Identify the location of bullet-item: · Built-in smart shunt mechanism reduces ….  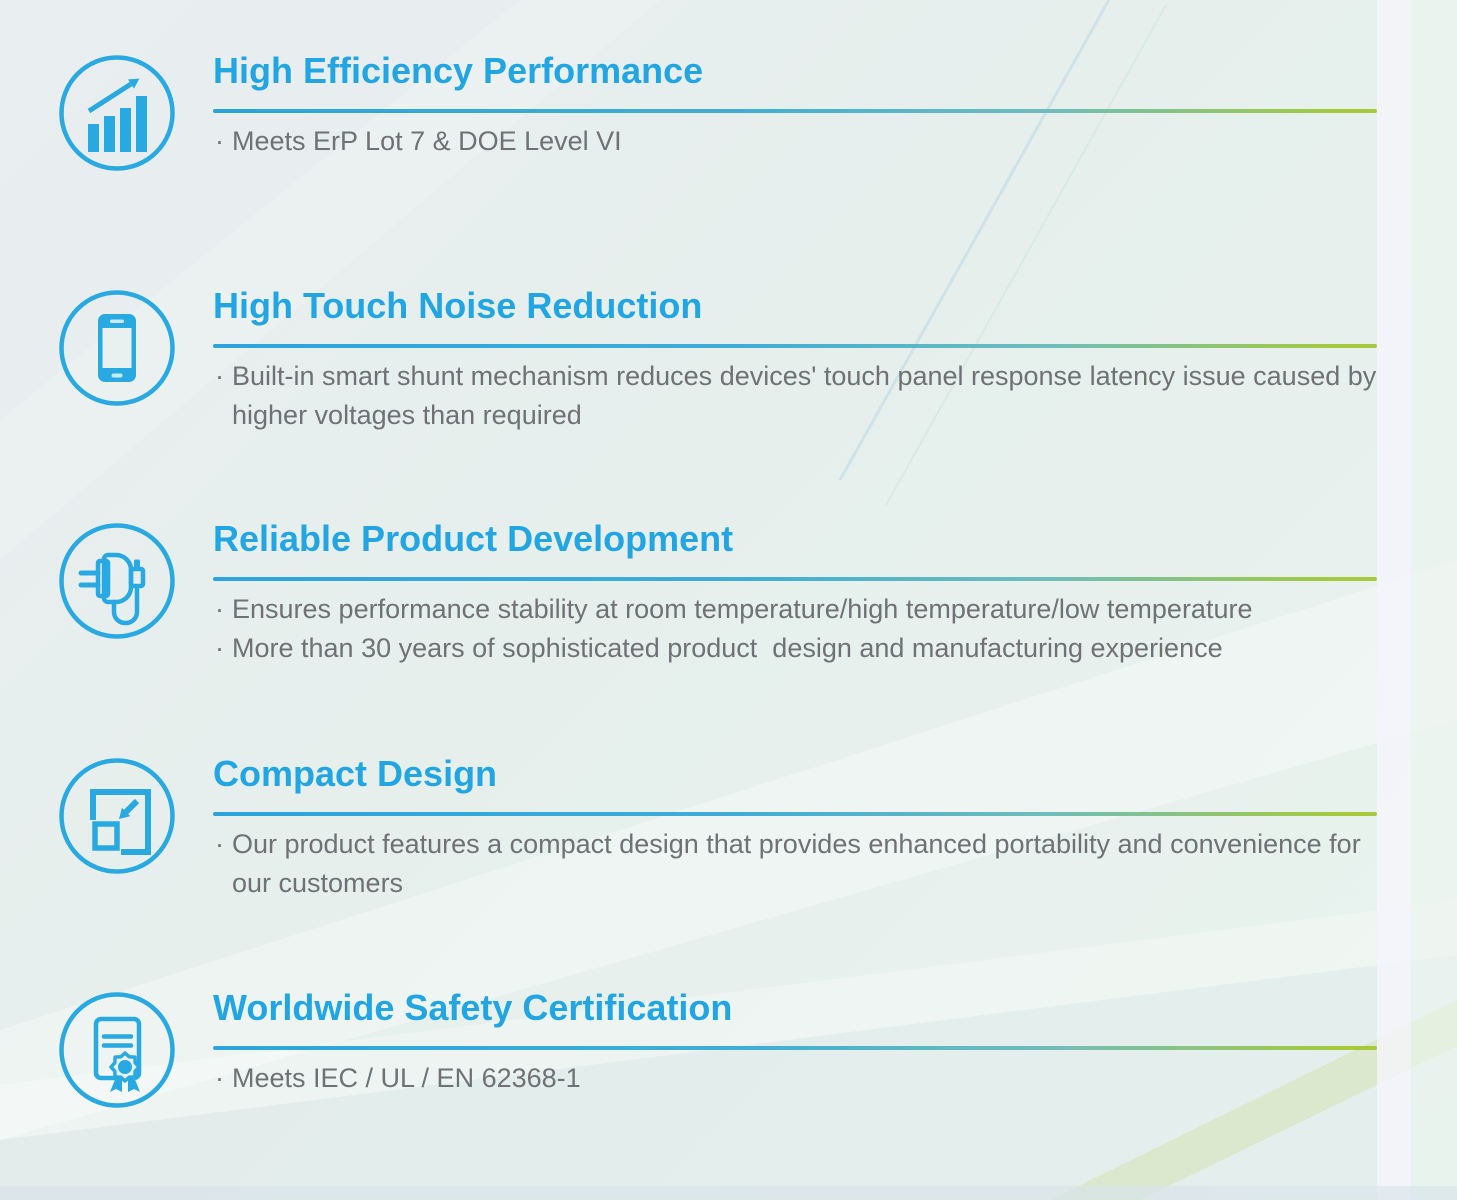
(798, 396).